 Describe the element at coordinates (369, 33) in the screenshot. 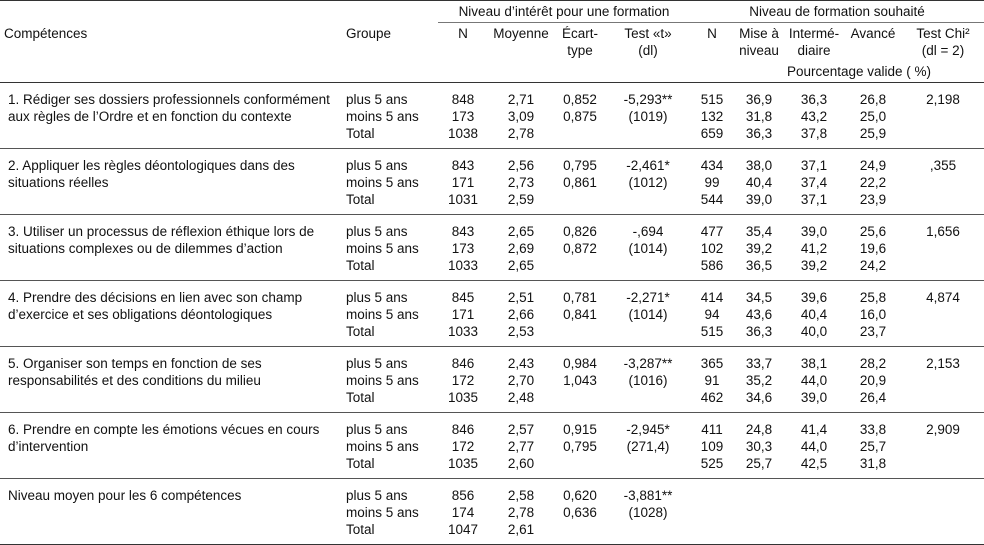

I see `groupe-header: Groupe` at that location.